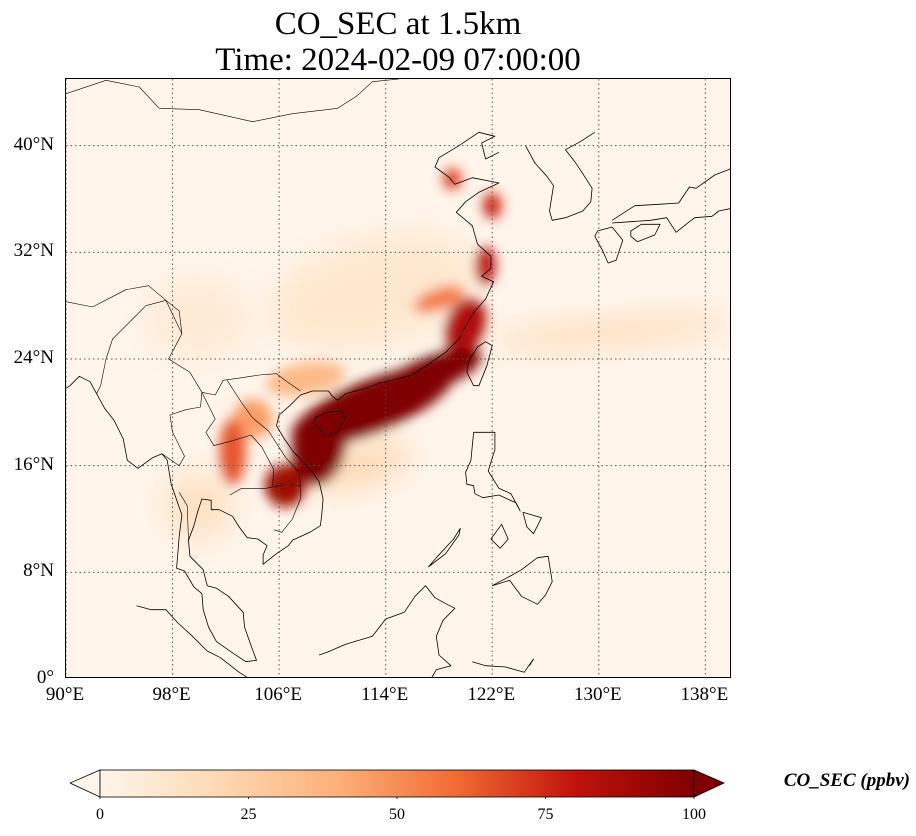 This screenshot has width=916, height=836. What do you see at coordinates (397, 814) in the screenshot?
I see `colorbar-tick-label: 50` at bounding box center [397, 814].